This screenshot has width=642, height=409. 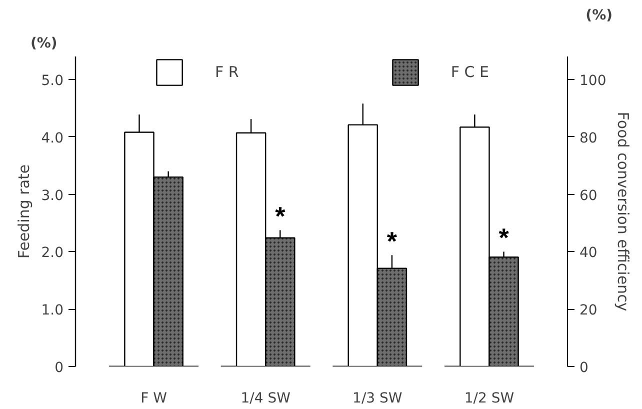 What do you see at coordinates (589, 196) in the screenshot?
I see `y2-tick-label: 60` at bounding box center [589, 196].